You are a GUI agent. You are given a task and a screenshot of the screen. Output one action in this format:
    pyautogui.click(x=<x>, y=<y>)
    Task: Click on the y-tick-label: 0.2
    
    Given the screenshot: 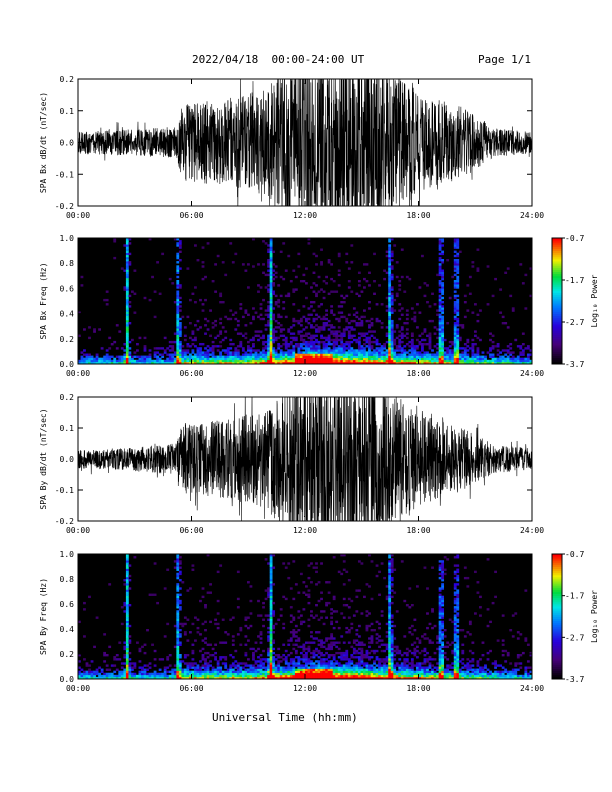 What is the action you would take?
    pyautogui.click(x=67, y=397)
    